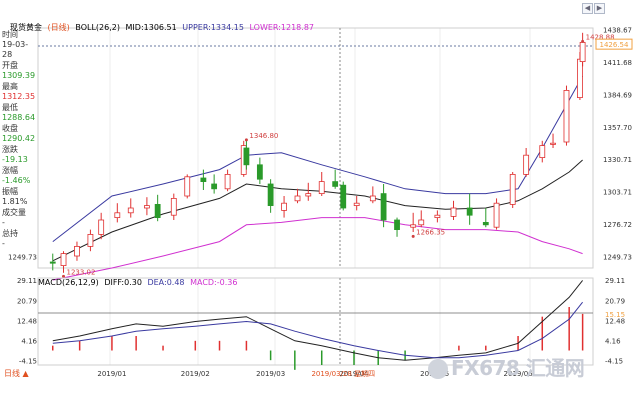 The image size is (640, 400). What do you see at coordinates (22, 257) in the screenshot?
I see `y-tick-label-left: 1249.73` at bounding box center [22, 257].